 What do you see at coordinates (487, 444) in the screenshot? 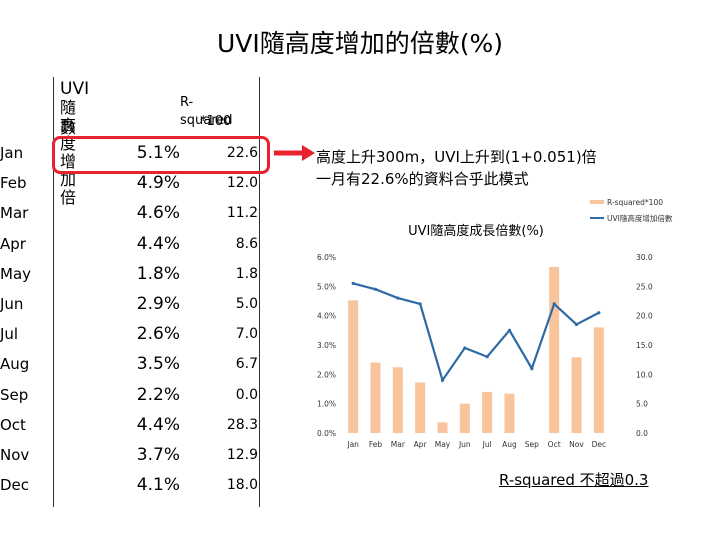
I see `x-tick-label: Jul` at bounding box center [487, 444].